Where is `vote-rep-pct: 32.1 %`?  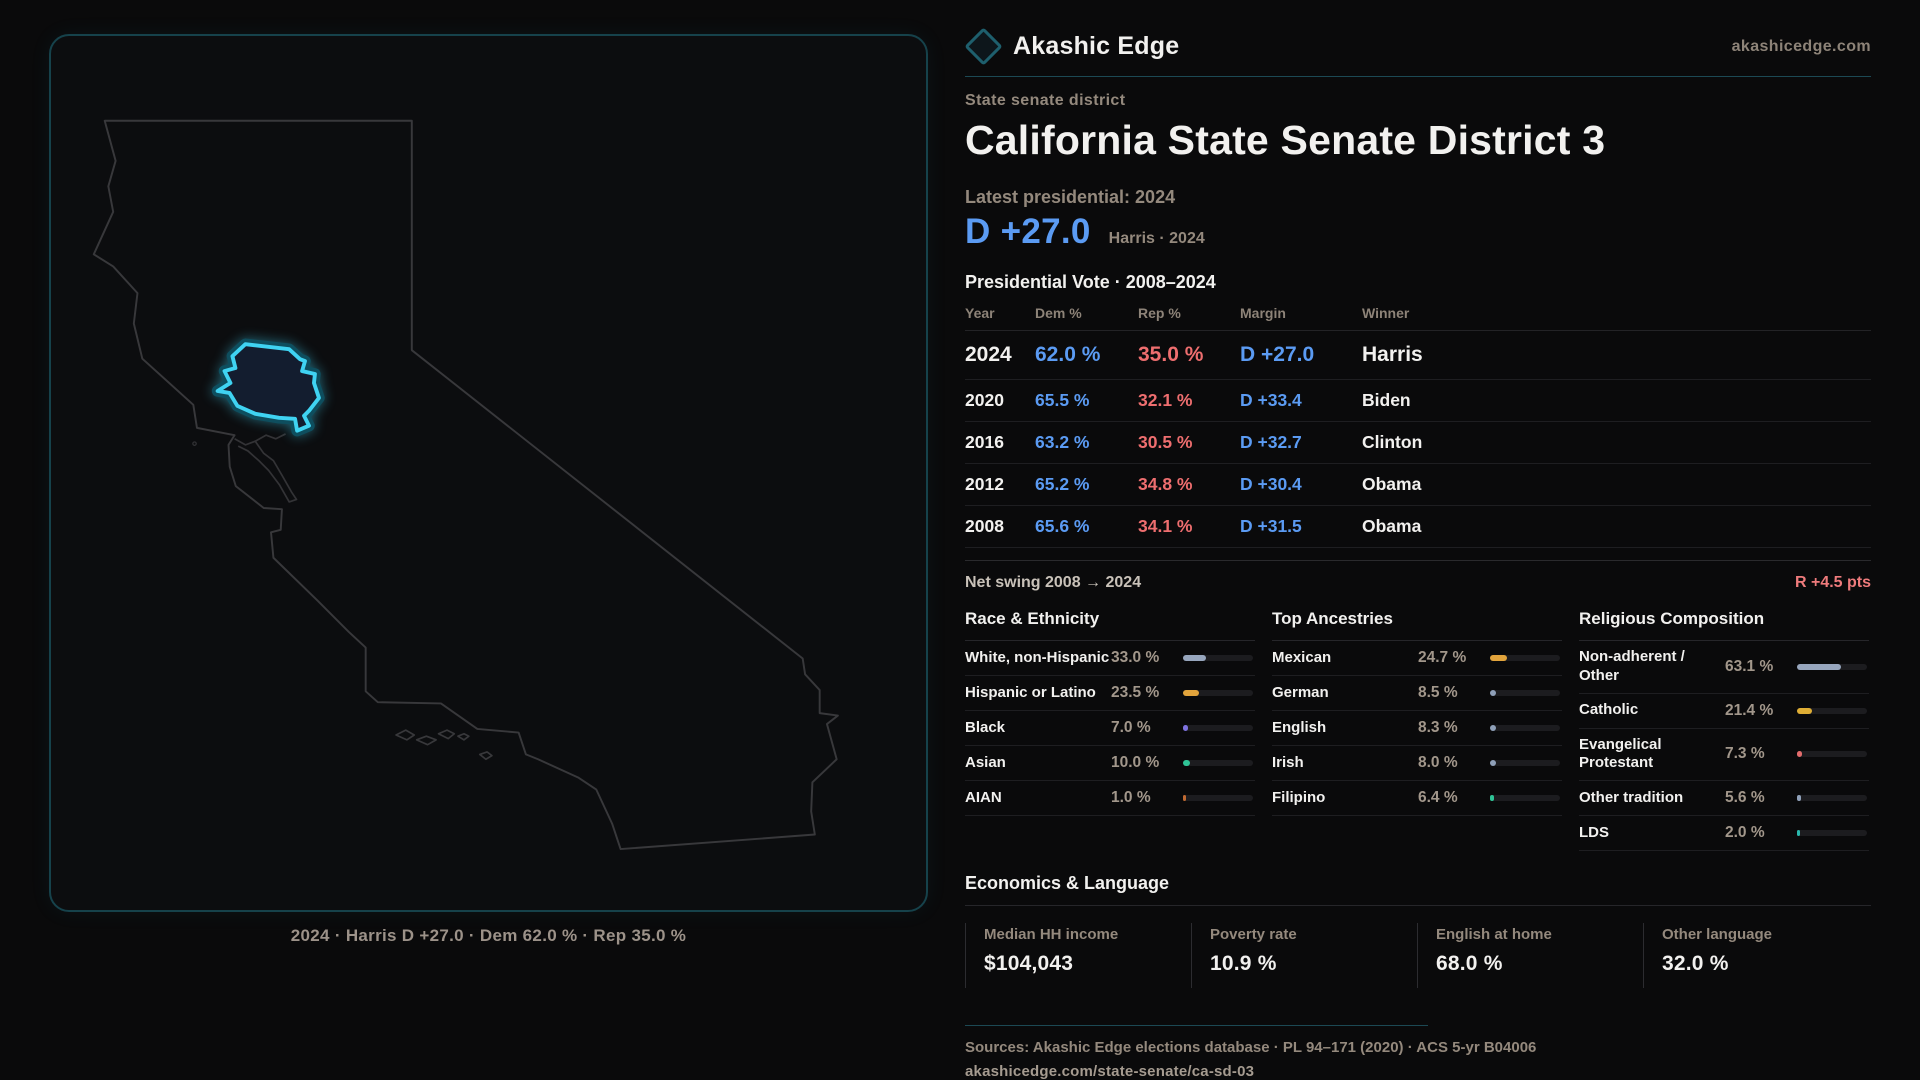 vote-rep-pct: 32.1 % is located at coordinates (1165, 400).